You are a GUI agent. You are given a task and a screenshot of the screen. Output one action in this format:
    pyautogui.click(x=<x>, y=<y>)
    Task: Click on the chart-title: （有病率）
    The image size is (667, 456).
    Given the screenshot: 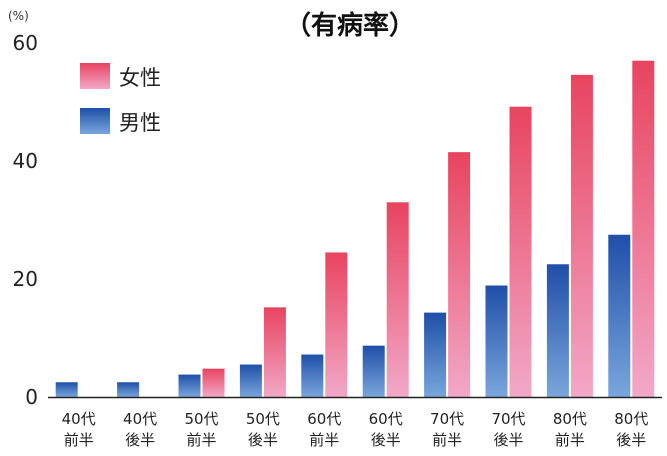 What is the action you would take?
    pyautogui.click(x=350, y=25)
    